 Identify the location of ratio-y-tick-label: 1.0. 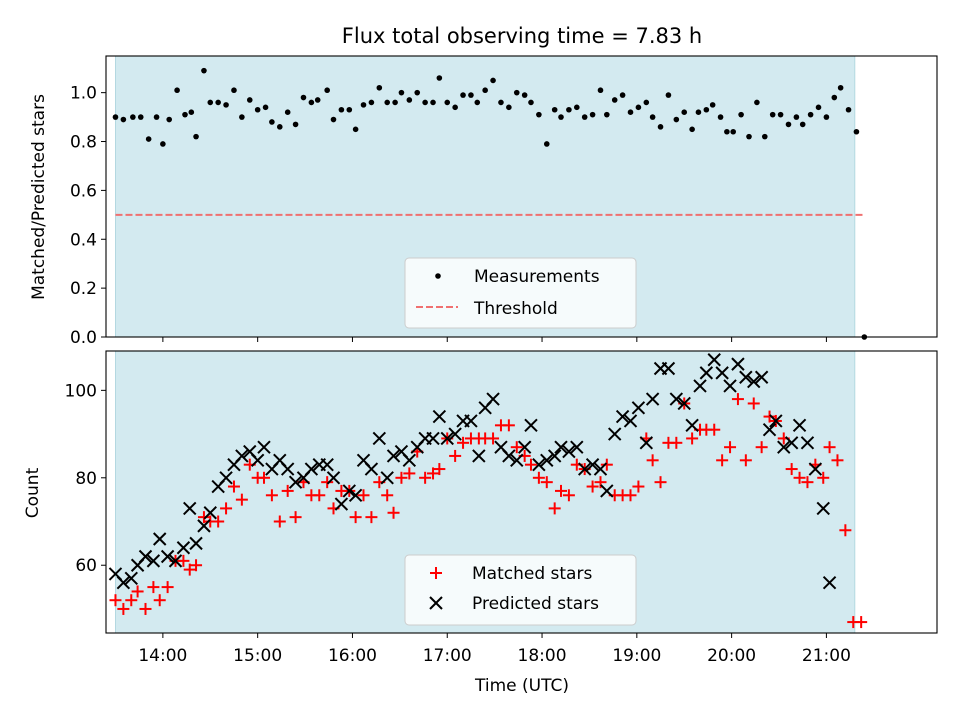
(83, 94).